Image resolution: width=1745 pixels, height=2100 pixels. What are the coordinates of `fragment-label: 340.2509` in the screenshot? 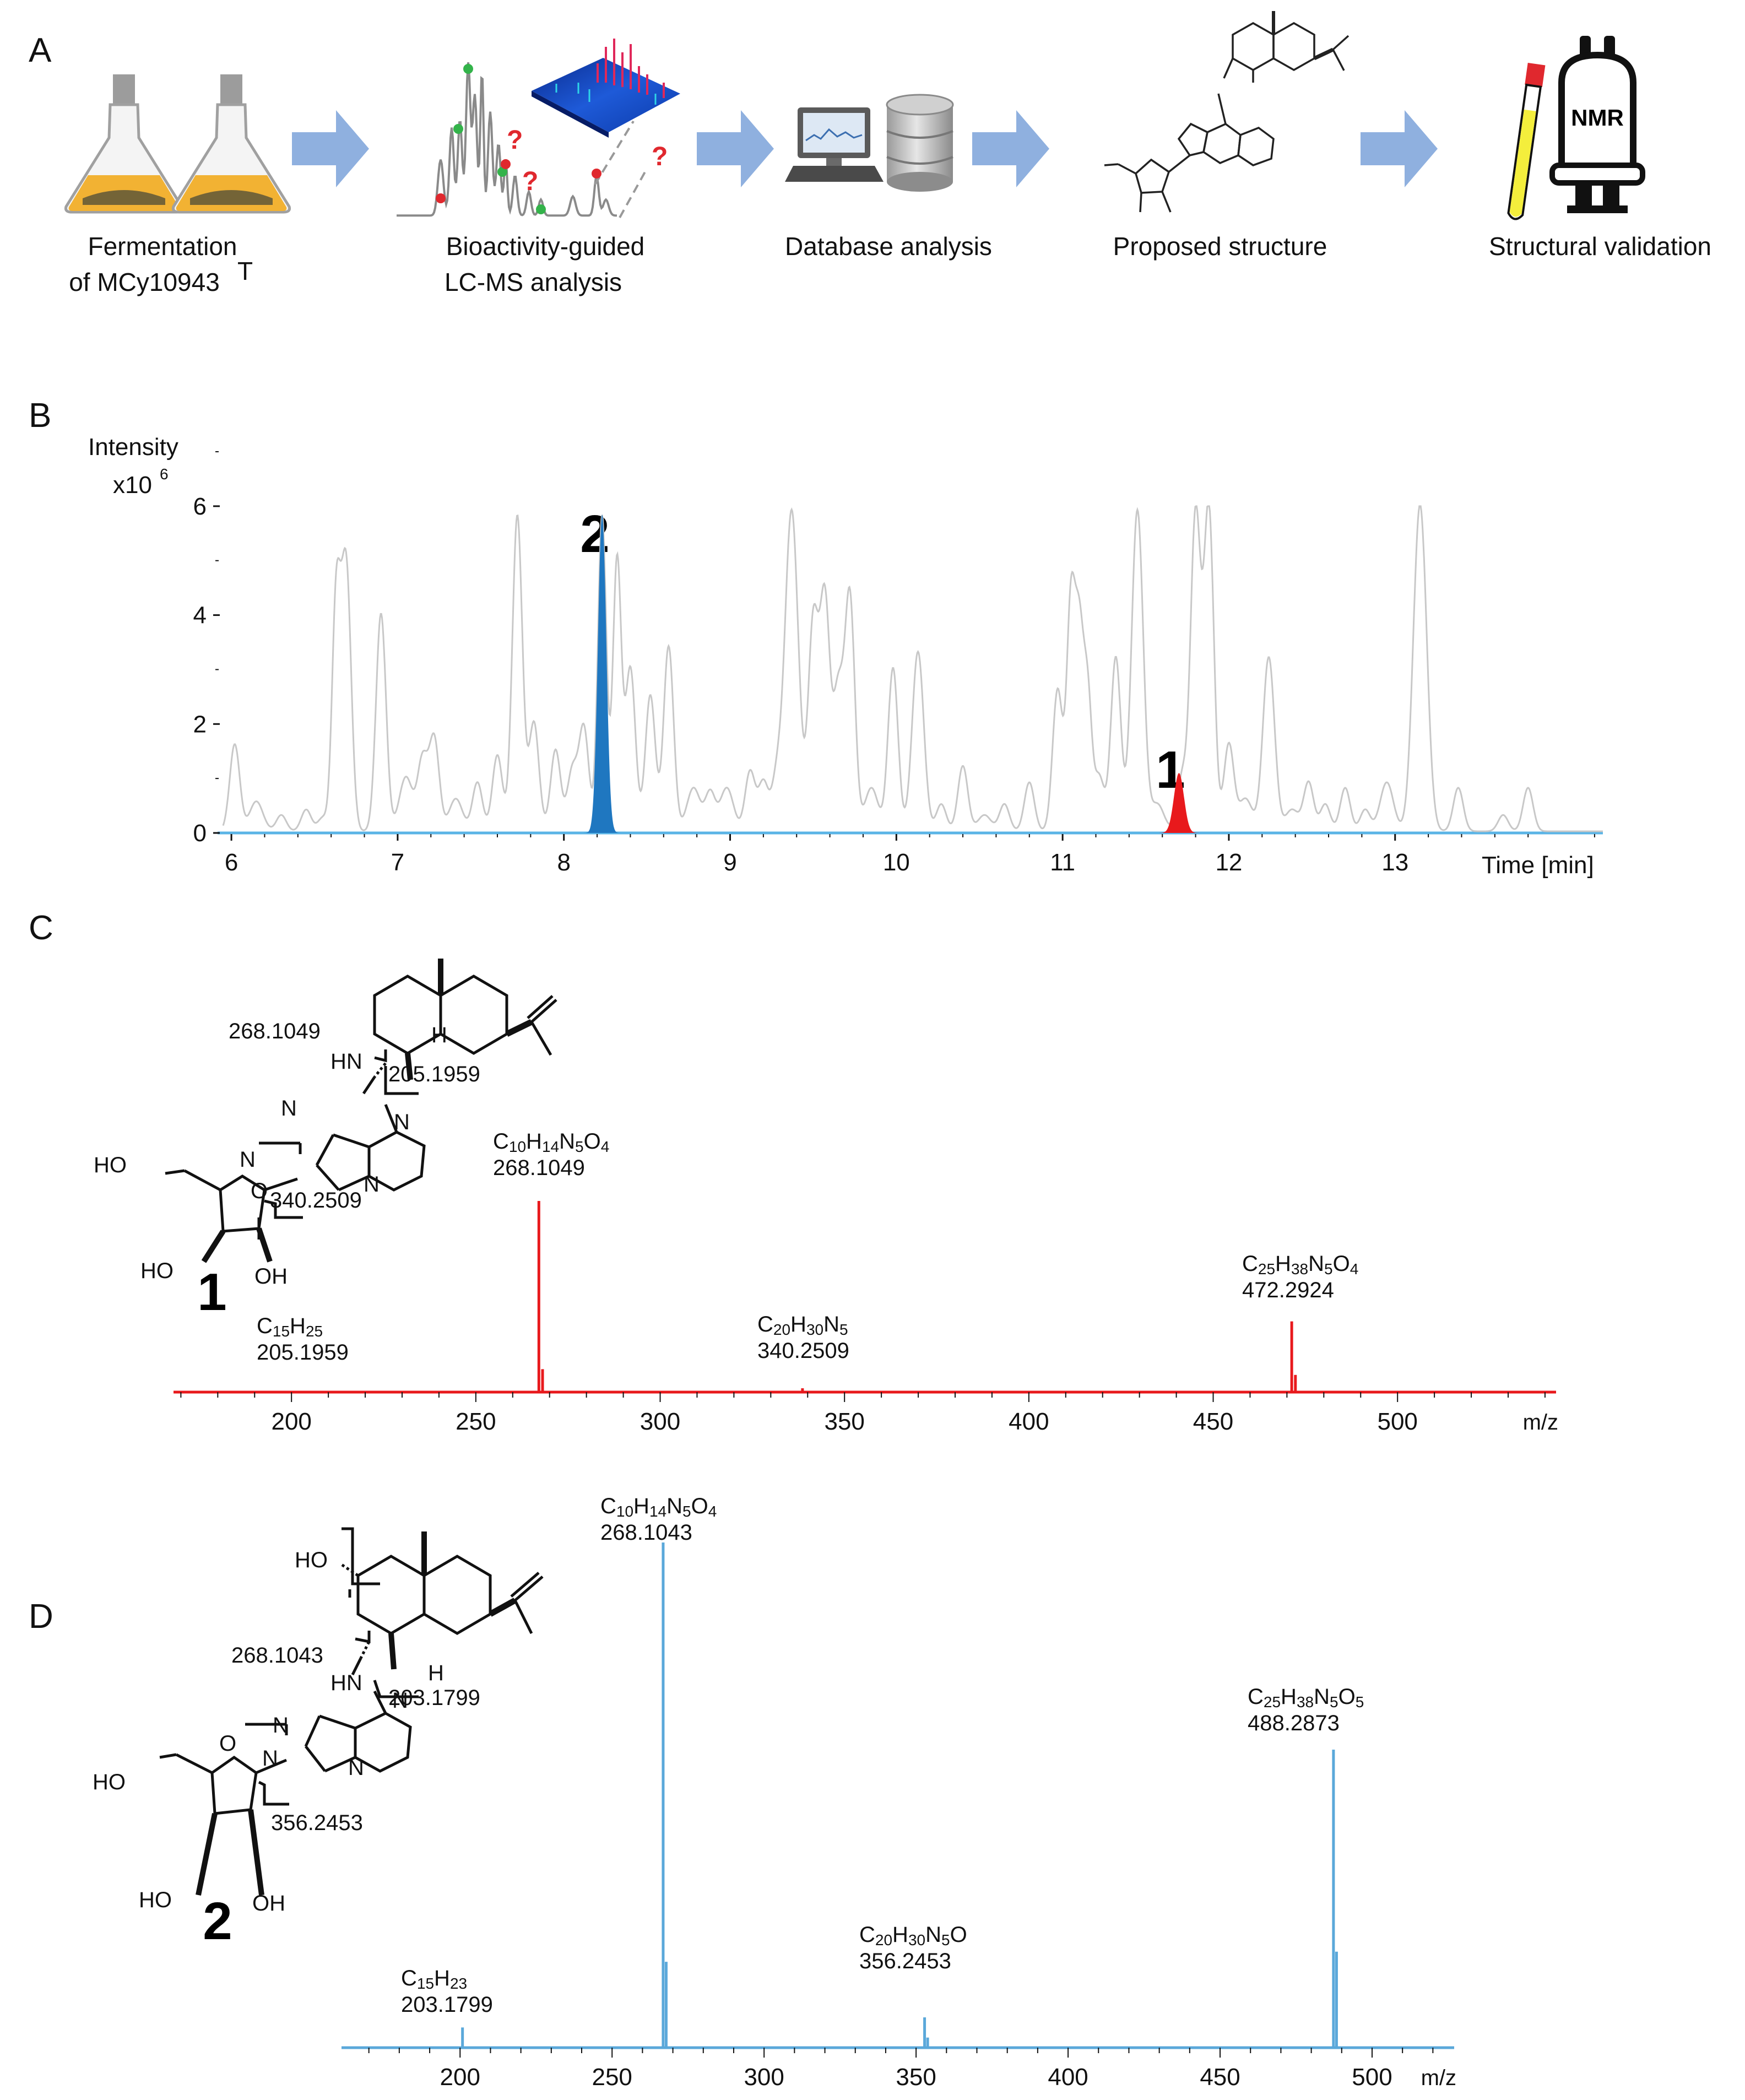 It's located at (316, 1201).